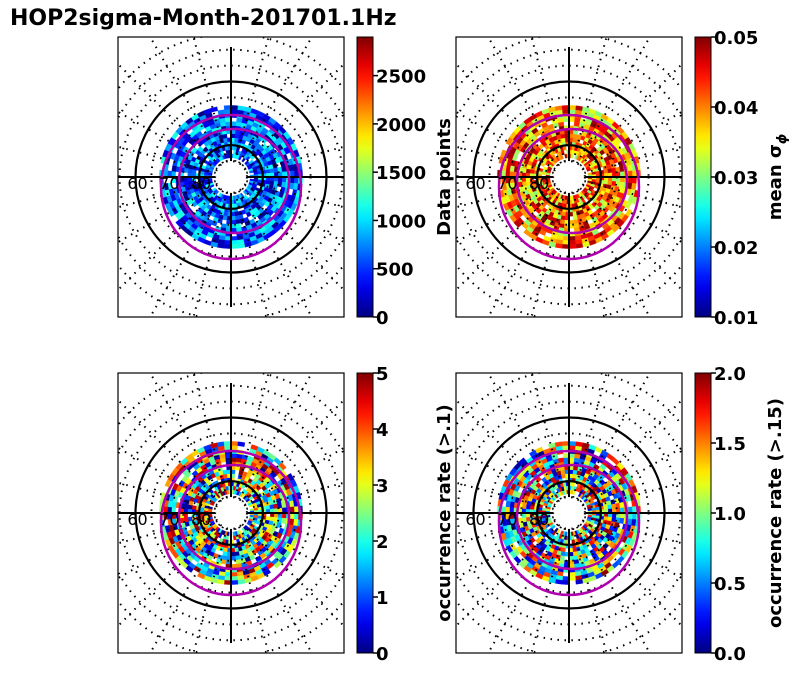  Describe the element at coordinates (777, 177) in the screenshot. I see `colorbar-label: mean σϕ` at that location.